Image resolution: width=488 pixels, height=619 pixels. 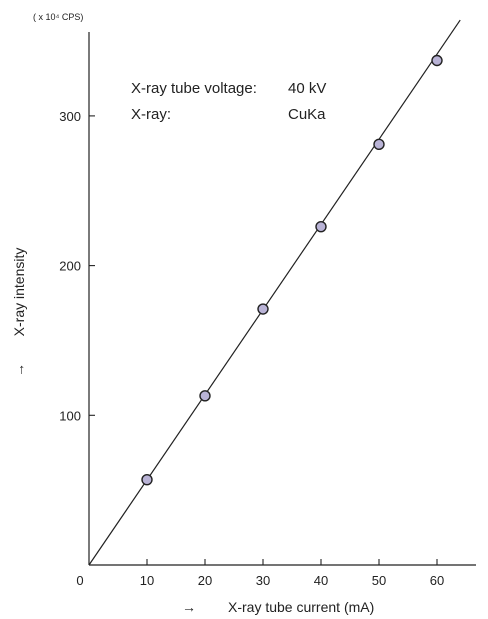 I want to click on y-axis-label: X-ray intensity, so click(x=19, y=292).